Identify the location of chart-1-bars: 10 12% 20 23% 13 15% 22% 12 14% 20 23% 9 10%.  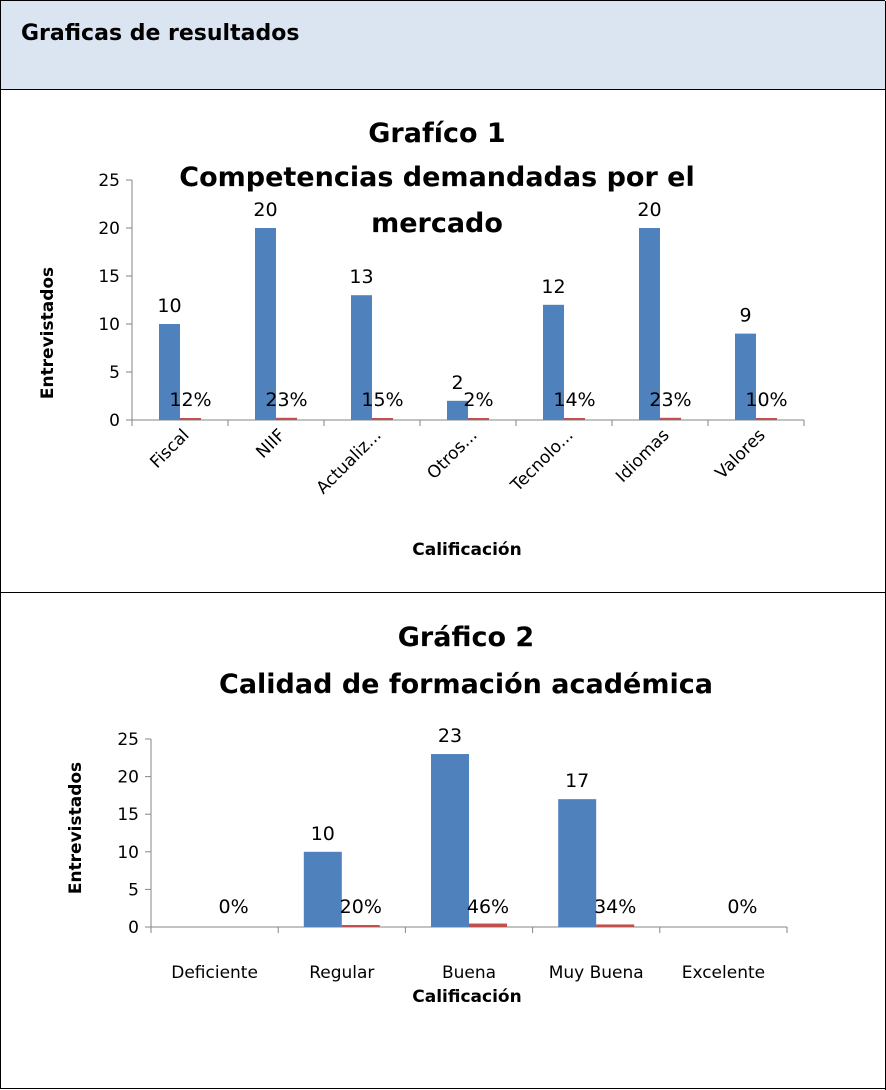
(472, 309).